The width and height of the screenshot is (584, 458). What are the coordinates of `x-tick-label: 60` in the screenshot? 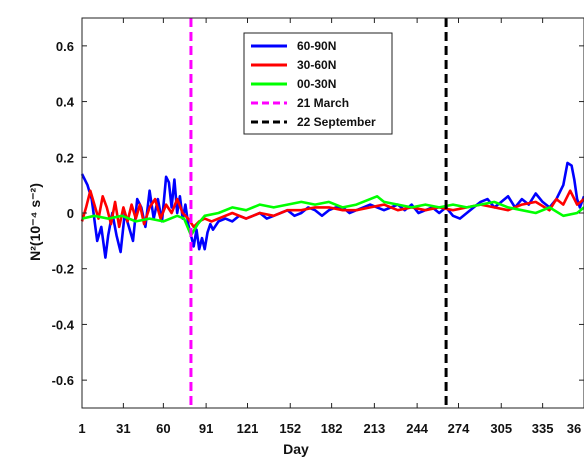 It's located at (163, 428).